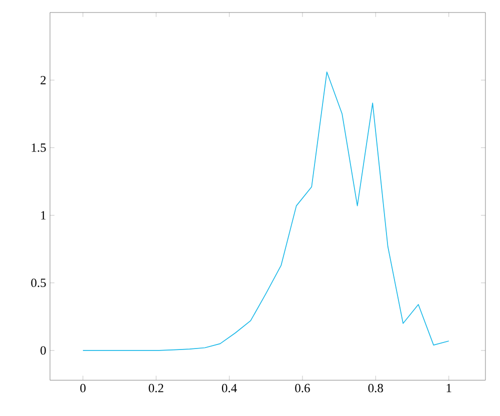  Describe the element at coordinates (83, 388) in the screenshot. I see `x-tick-label: 0` at that location.